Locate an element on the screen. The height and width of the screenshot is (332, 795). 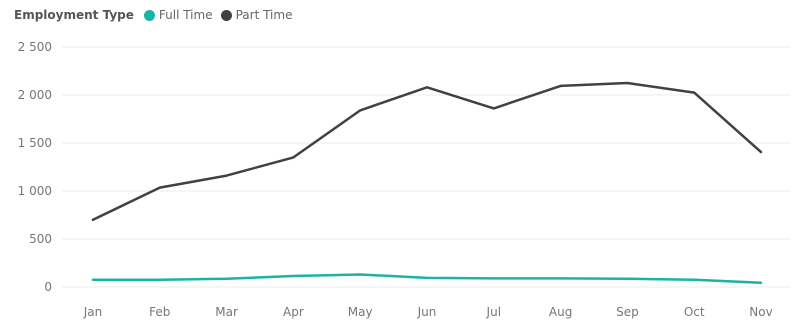
x-tick-label-jul: Jul is located at coordinates (493, 312).